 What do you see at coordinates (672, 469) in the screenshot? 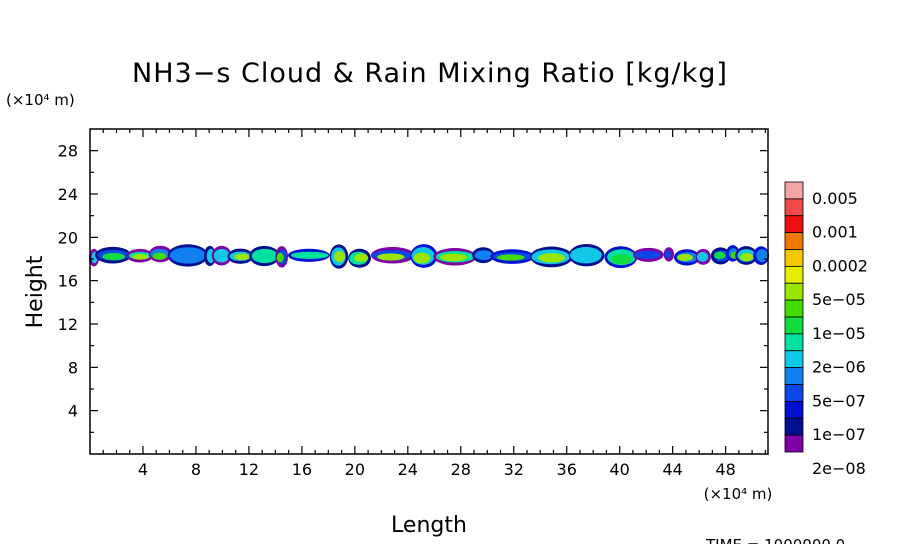
I see `x-tick-label: 44` at bounding box center [672, 469].